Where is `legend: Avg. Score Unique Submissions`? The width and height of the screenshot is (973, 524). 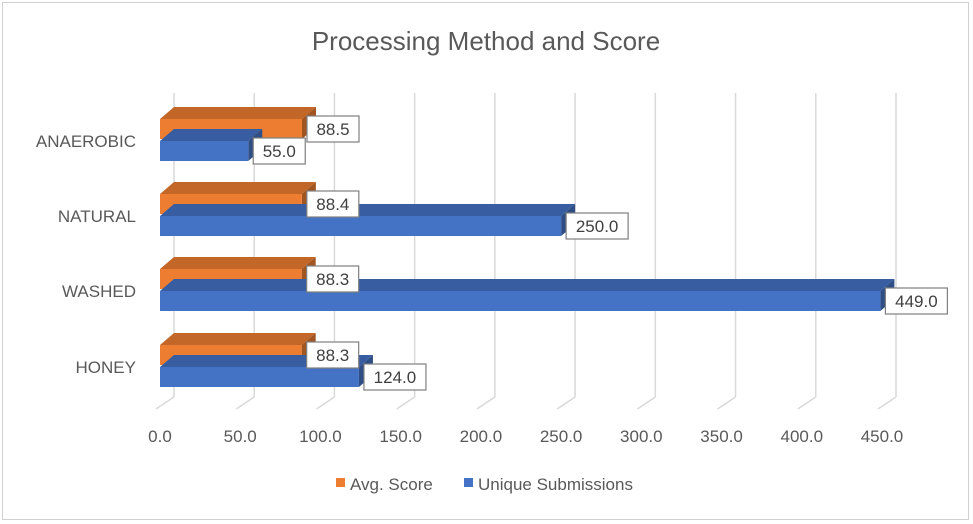 legend: Avg. Score Unique Submissions is located at coordinates (484, 484).